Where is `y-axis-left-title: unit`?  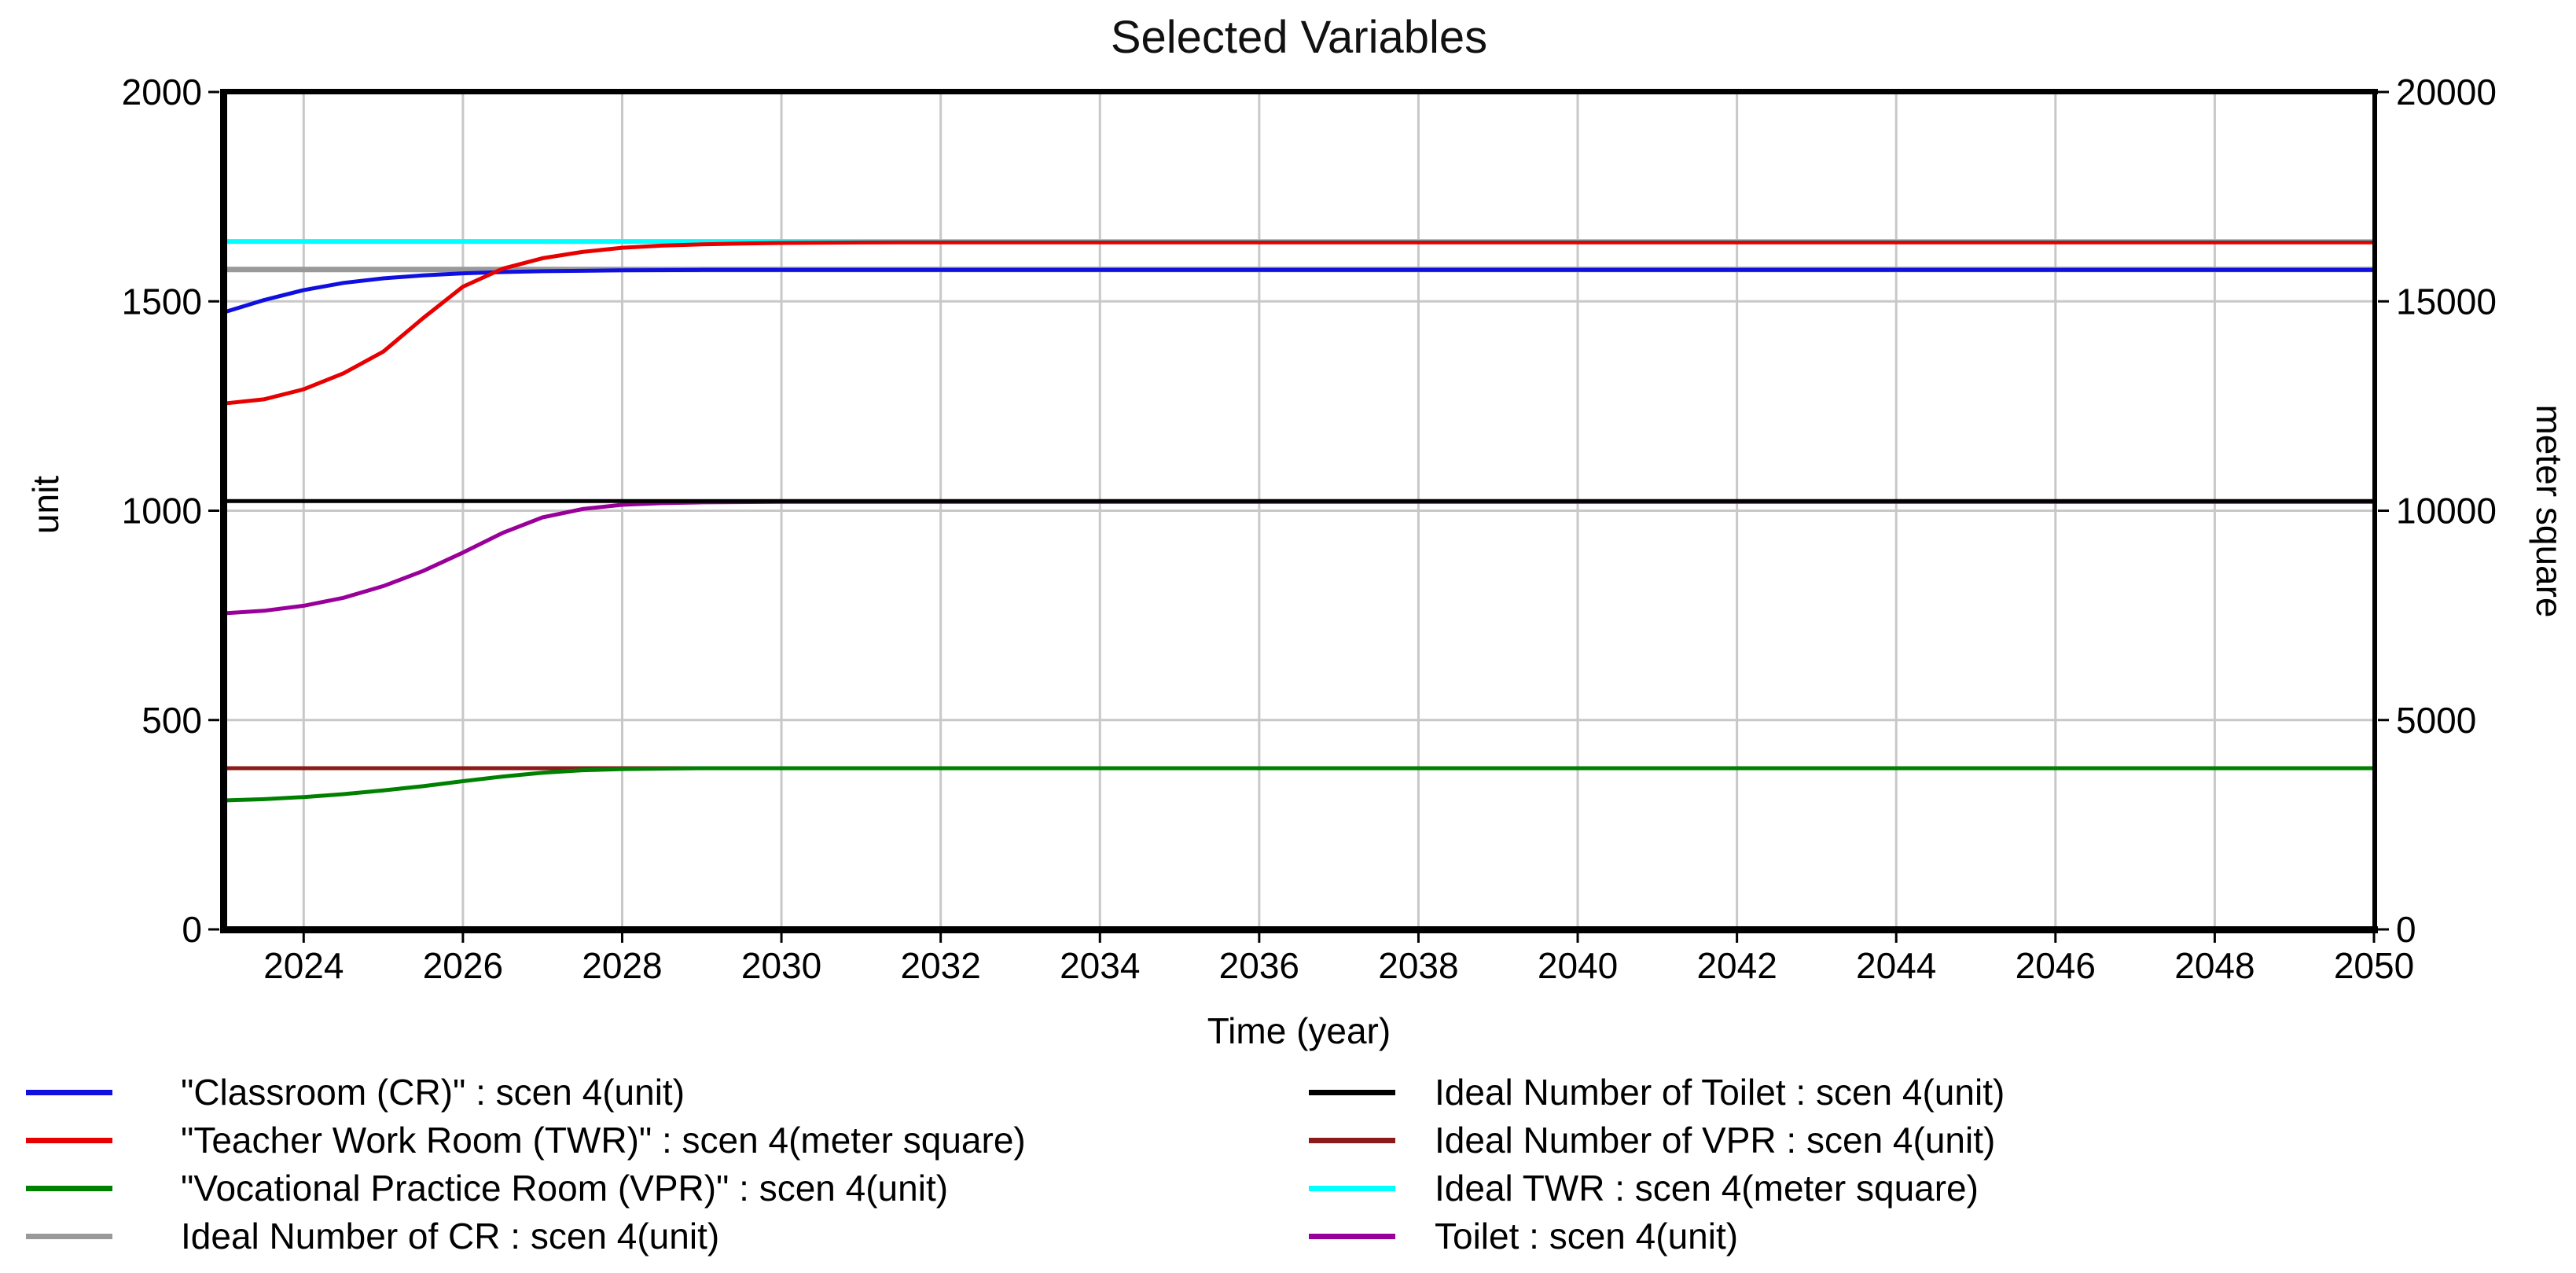 y-axis-left-title: unit is located at coordinates (45, 505).